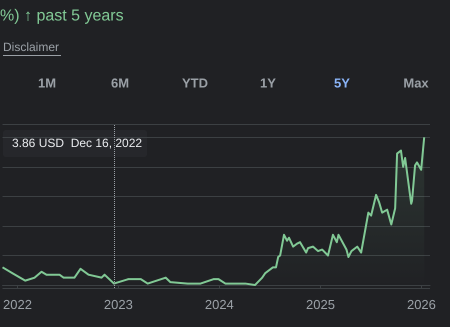 Image resolution: width=450 pixels, height=327 pixels. I want to click on x-tick-label: 2022, so click(17, 304).